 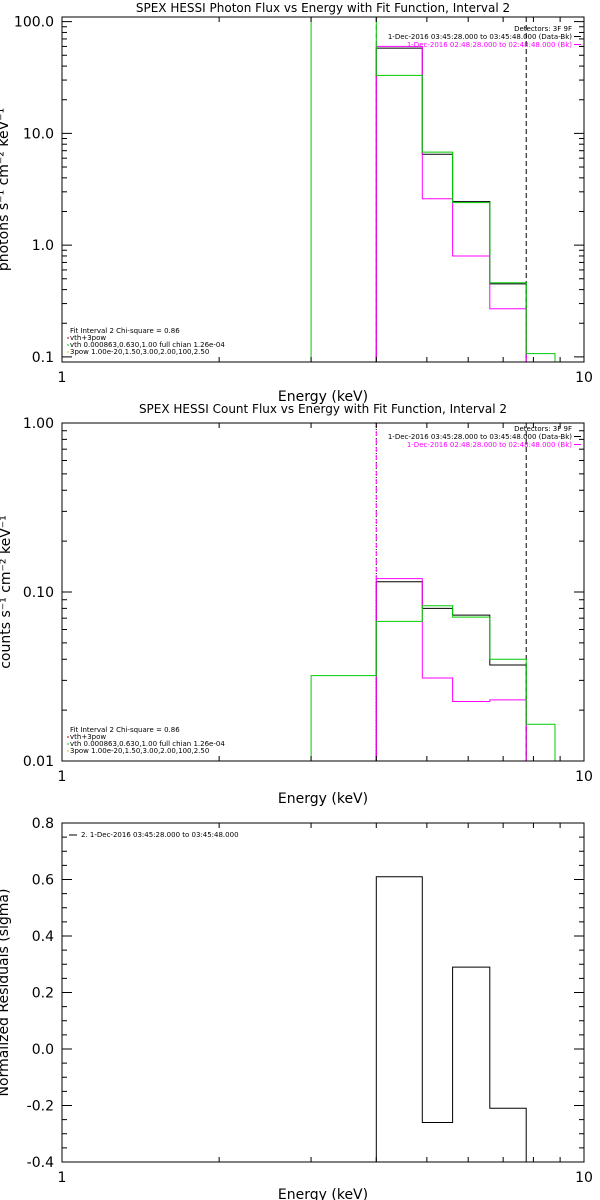 What do you see at coordinates (43, 824) in the screenshot?
I see `y-tick-label: 0.8` at bounding box center [43, 824].